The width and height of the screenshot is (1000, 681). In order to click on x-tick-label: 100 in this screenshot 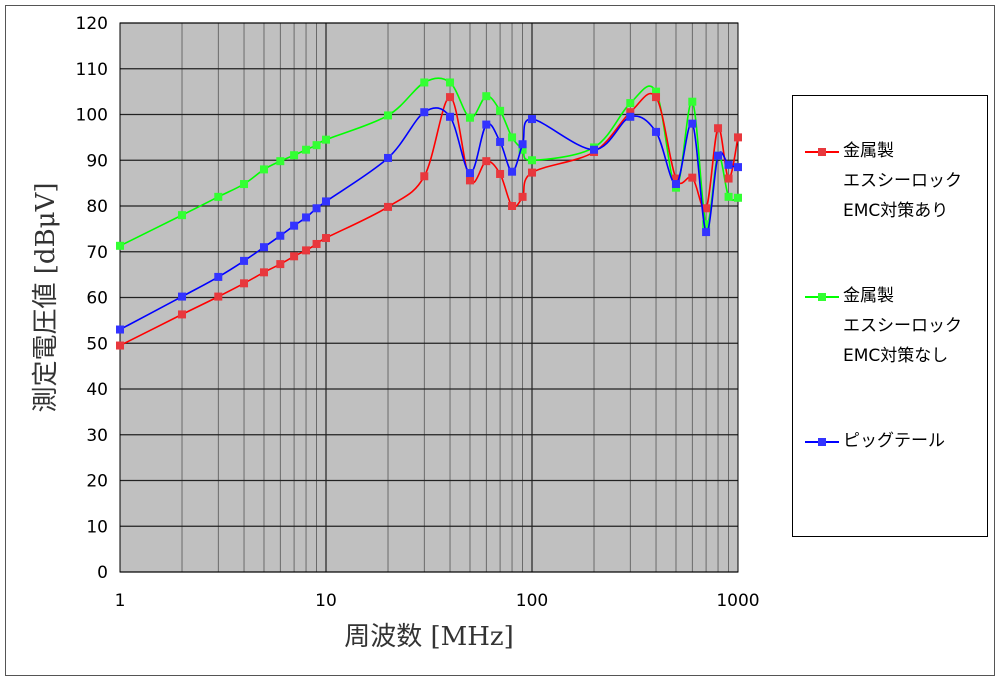, I will do `click(532, 601)`.